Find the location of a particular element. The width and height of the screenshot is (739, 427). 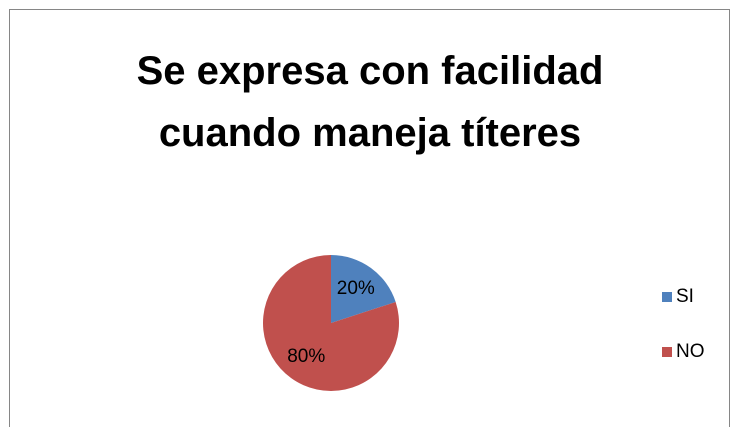

legend-label: NO is located at coordinates (690, 351).